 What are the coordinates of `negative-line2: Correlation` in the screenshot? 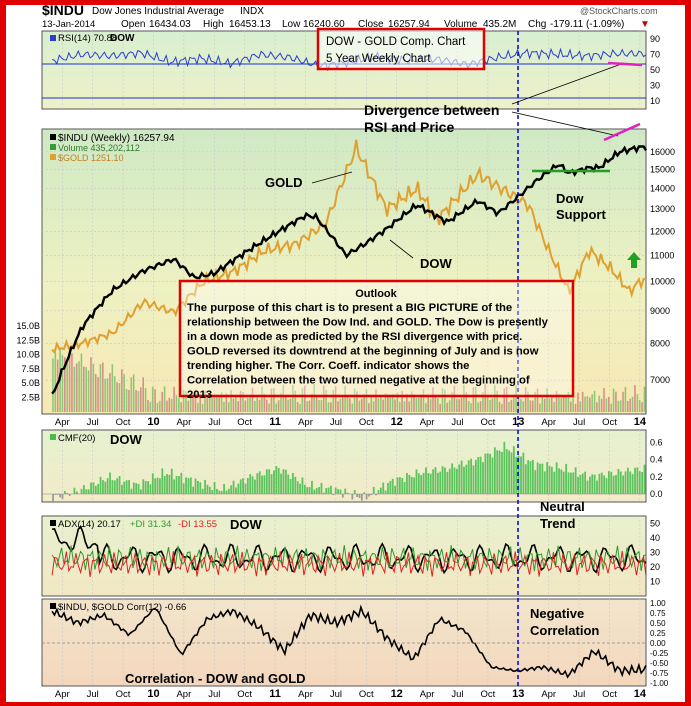 It's located at (564, 630).